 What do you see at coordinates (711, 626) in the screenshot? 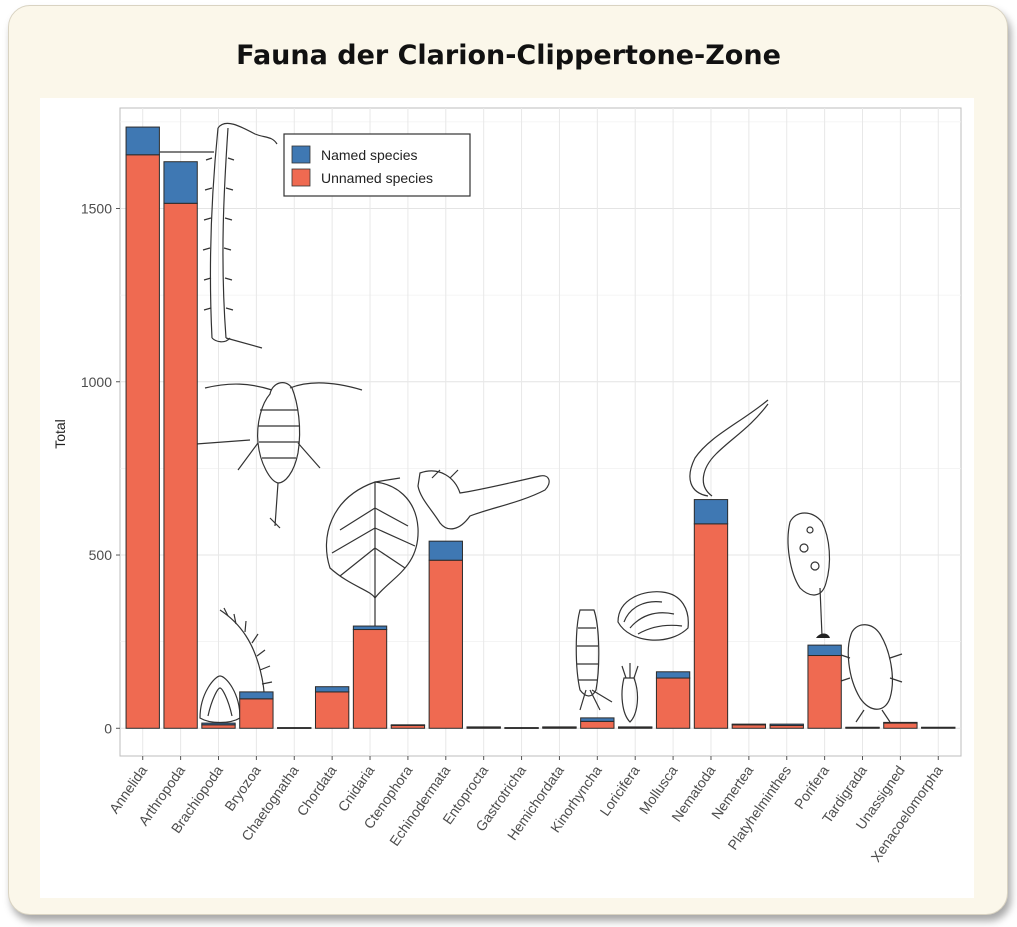
I see `bar-unnamed-nematoda` at bounding box center [711, 626].